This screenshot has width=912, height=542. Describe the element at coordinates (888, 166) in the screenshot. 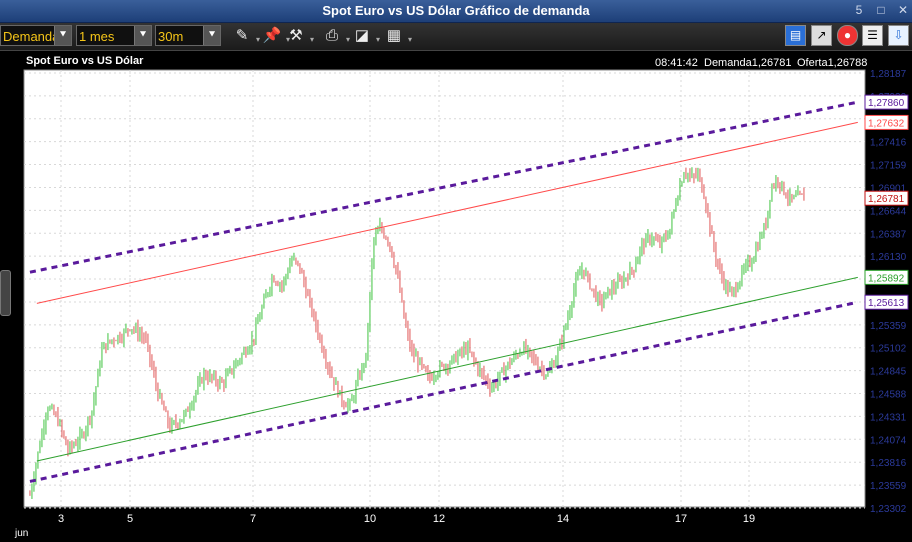

I see `y-tick-label: 1,27159` at that location.